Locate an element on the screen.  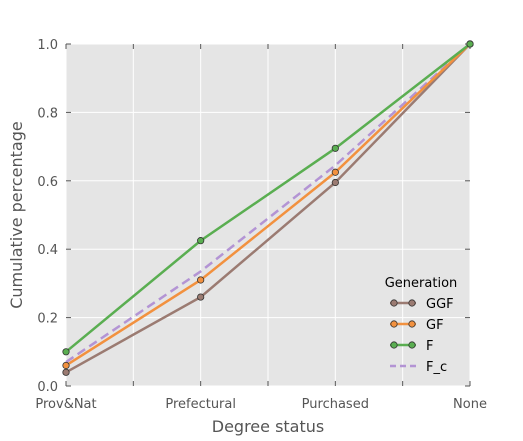
x-tick-label: Prefectural is located at coordinates (200, 404).